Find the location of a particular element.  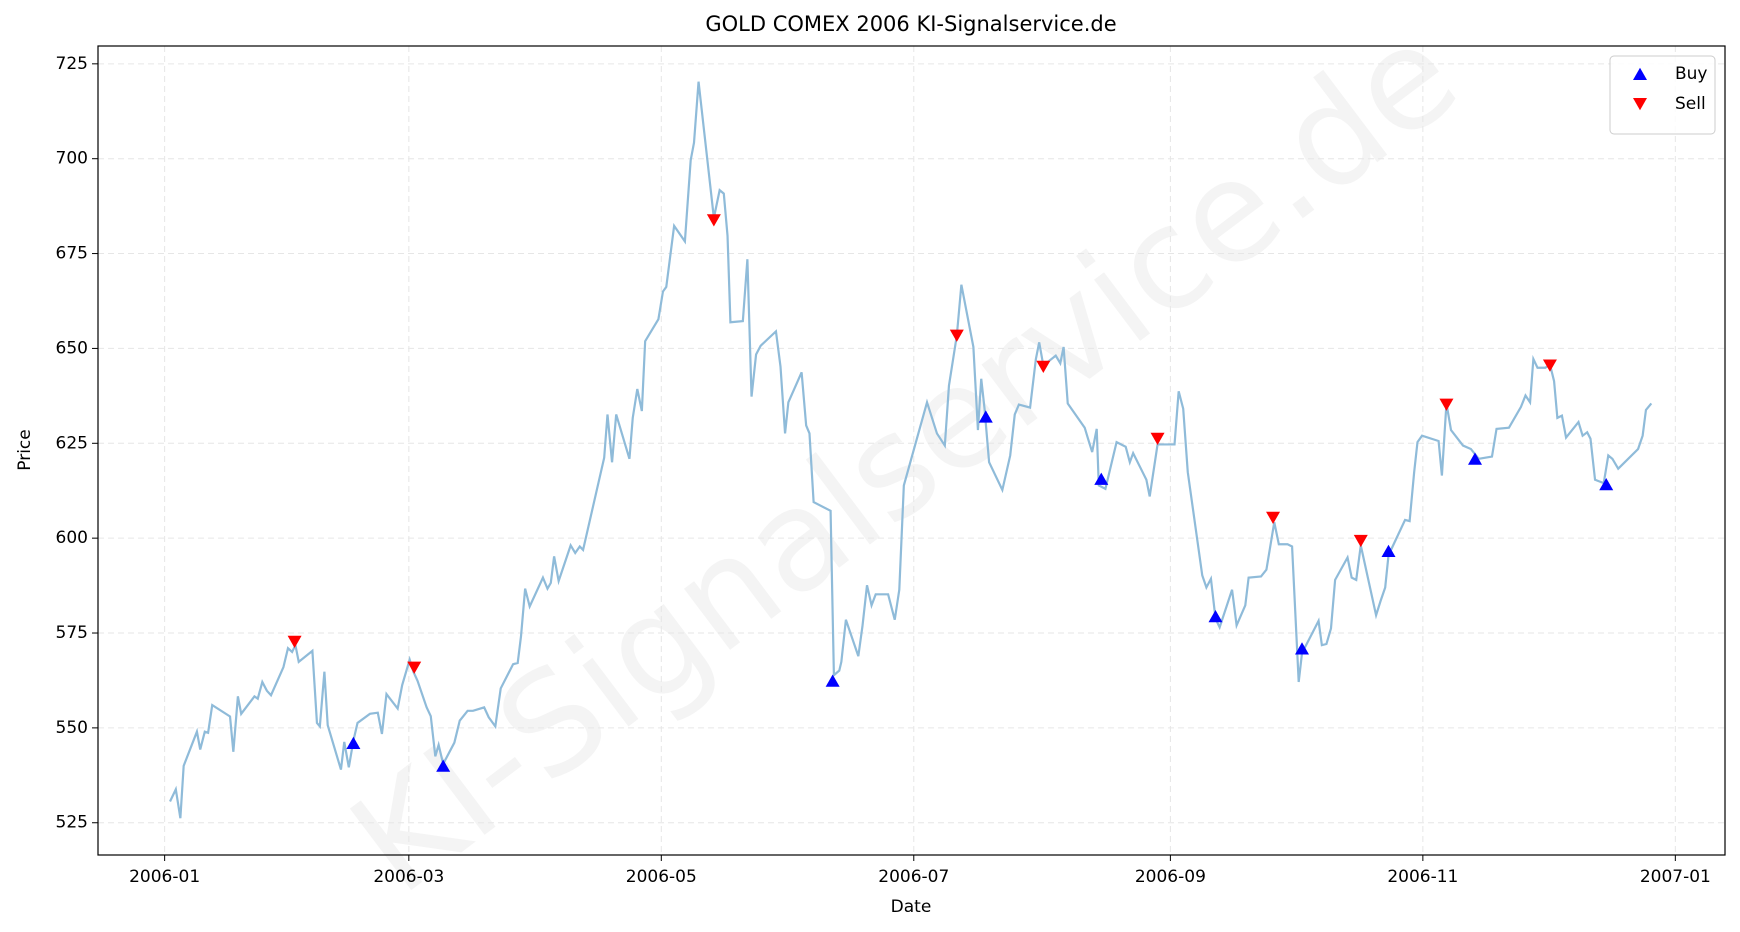

x-tick-label: 2006-01 is located at coordinates (164, 877).